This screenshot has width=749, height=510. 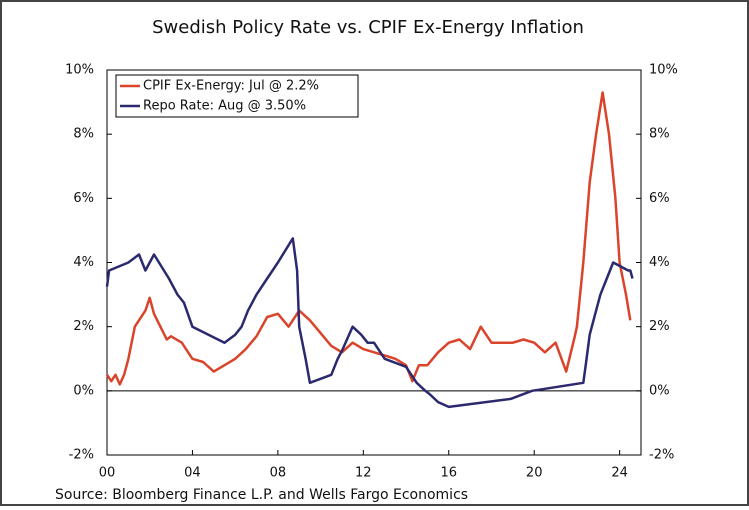 What do you see at coordinates (659, 326) in the screenshot?
I see `y2-tick-label: 2%` at bounding box center [659, 326].